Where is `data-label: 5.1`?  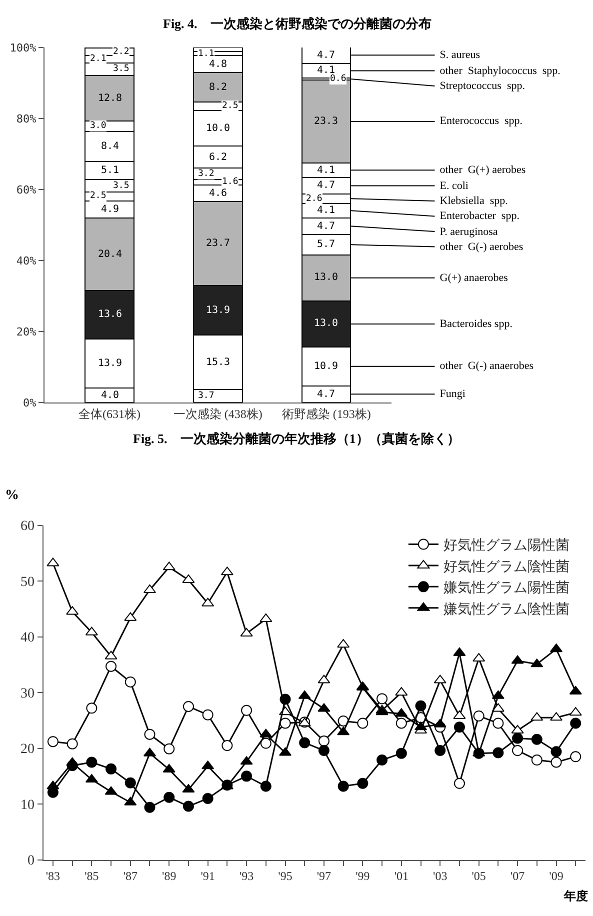
data-label: 5.1 is located at coordinates (110, 170).